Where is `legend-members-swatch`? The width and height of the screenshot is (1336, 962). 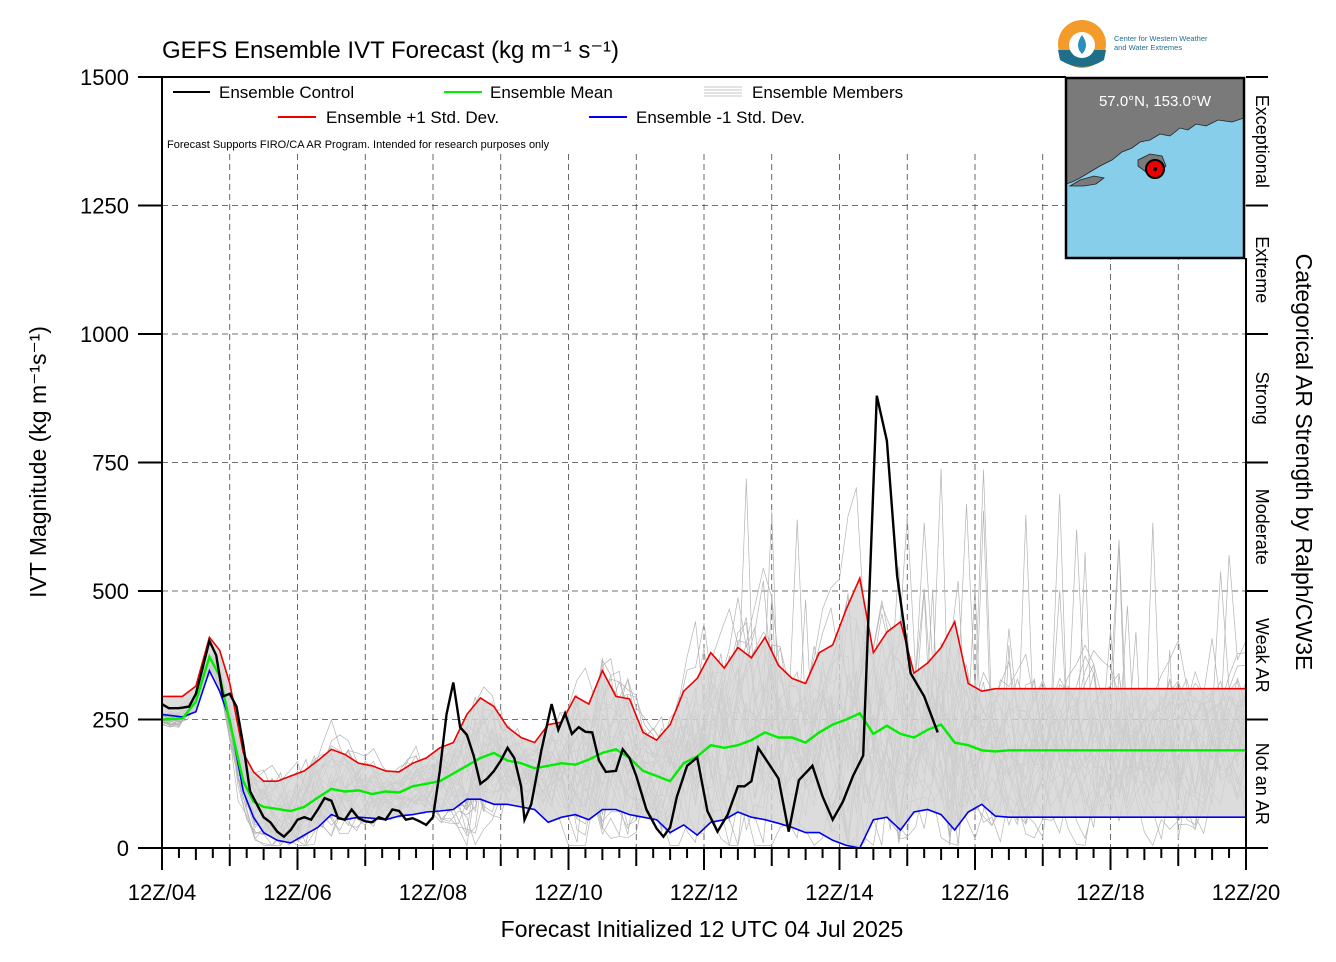 legend-members-swatch is located at coordinates (723, 91).